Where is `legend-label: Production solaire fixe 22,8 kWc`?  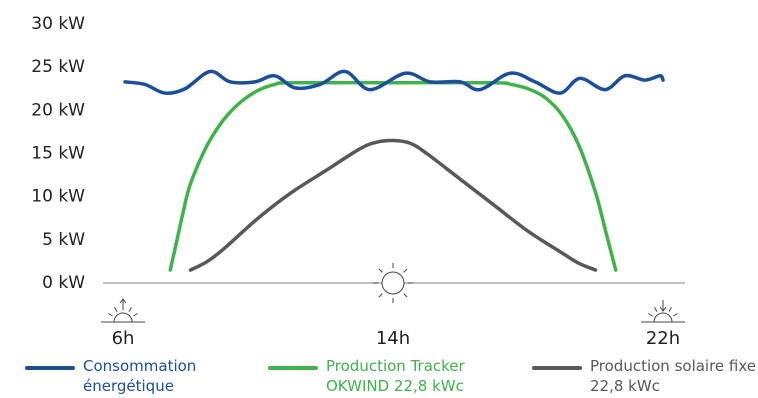
legend-label: Production solaire fixe 22,8 kWc is located at coordinates (673, 376).